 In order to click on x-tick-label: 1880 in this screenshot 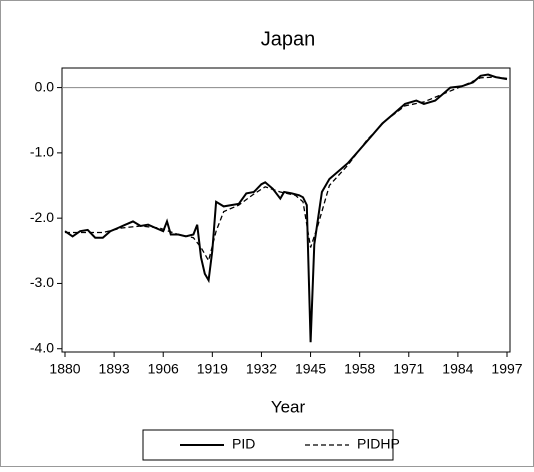, I will do `click(64, 369)`.